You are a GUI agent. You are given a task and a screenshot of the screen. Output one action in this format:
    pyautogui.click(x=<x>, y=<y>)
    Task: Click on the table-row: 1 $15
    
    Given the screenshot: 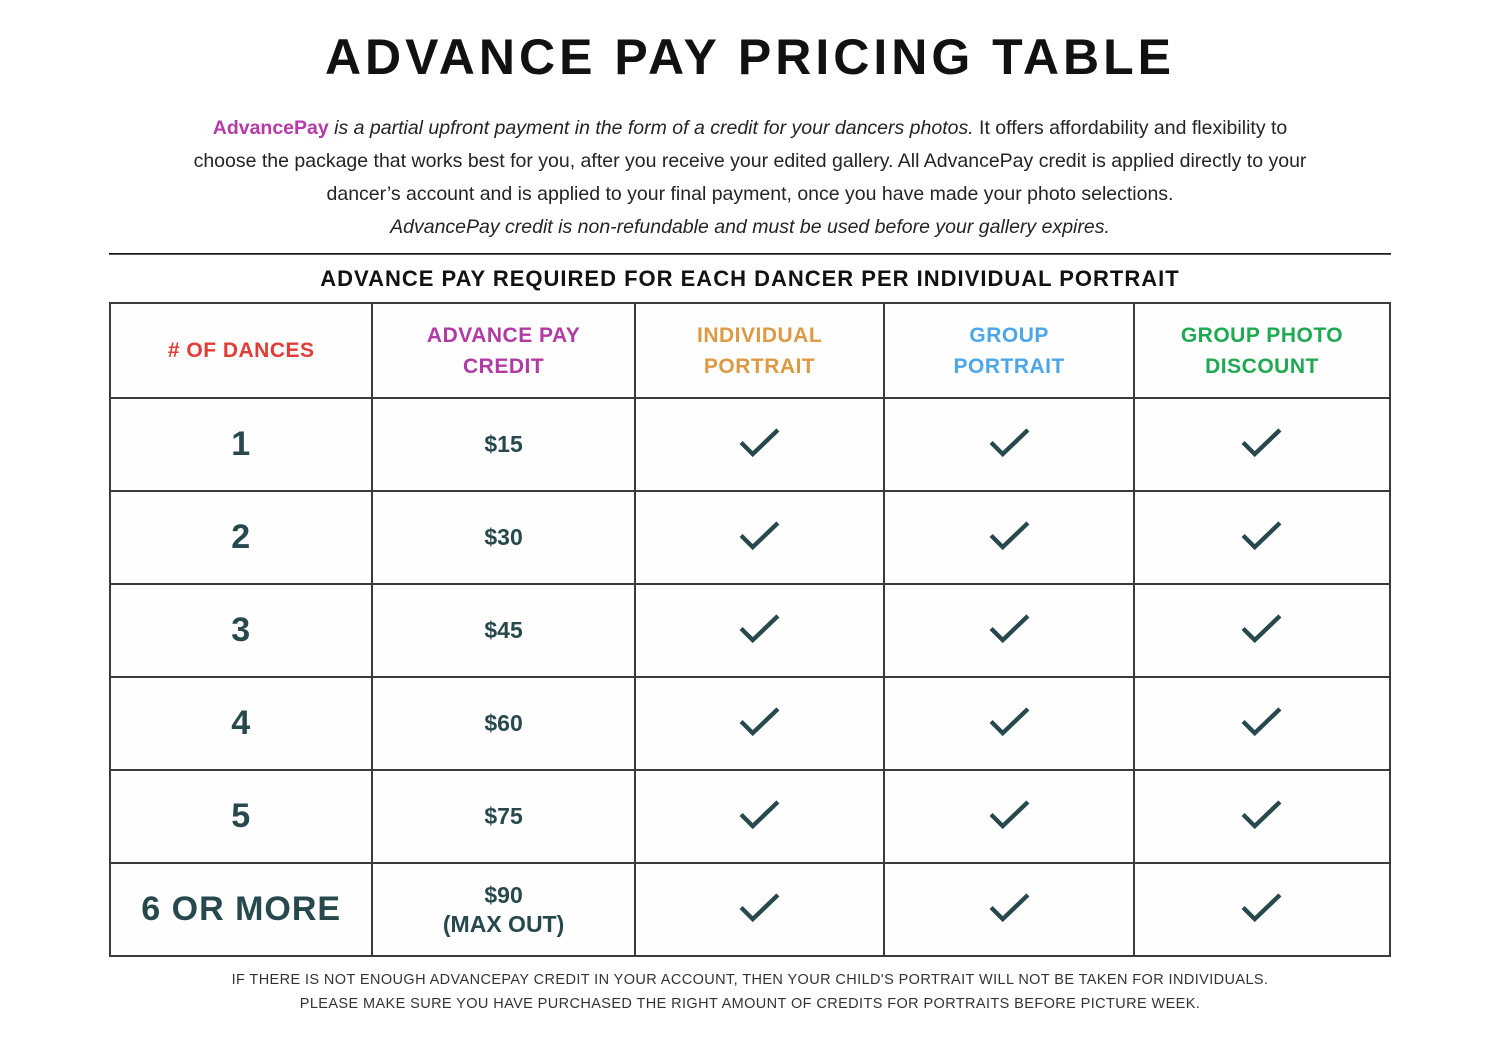 What is the action you would take?
    pyautogui.click(x=750, y=444)
    